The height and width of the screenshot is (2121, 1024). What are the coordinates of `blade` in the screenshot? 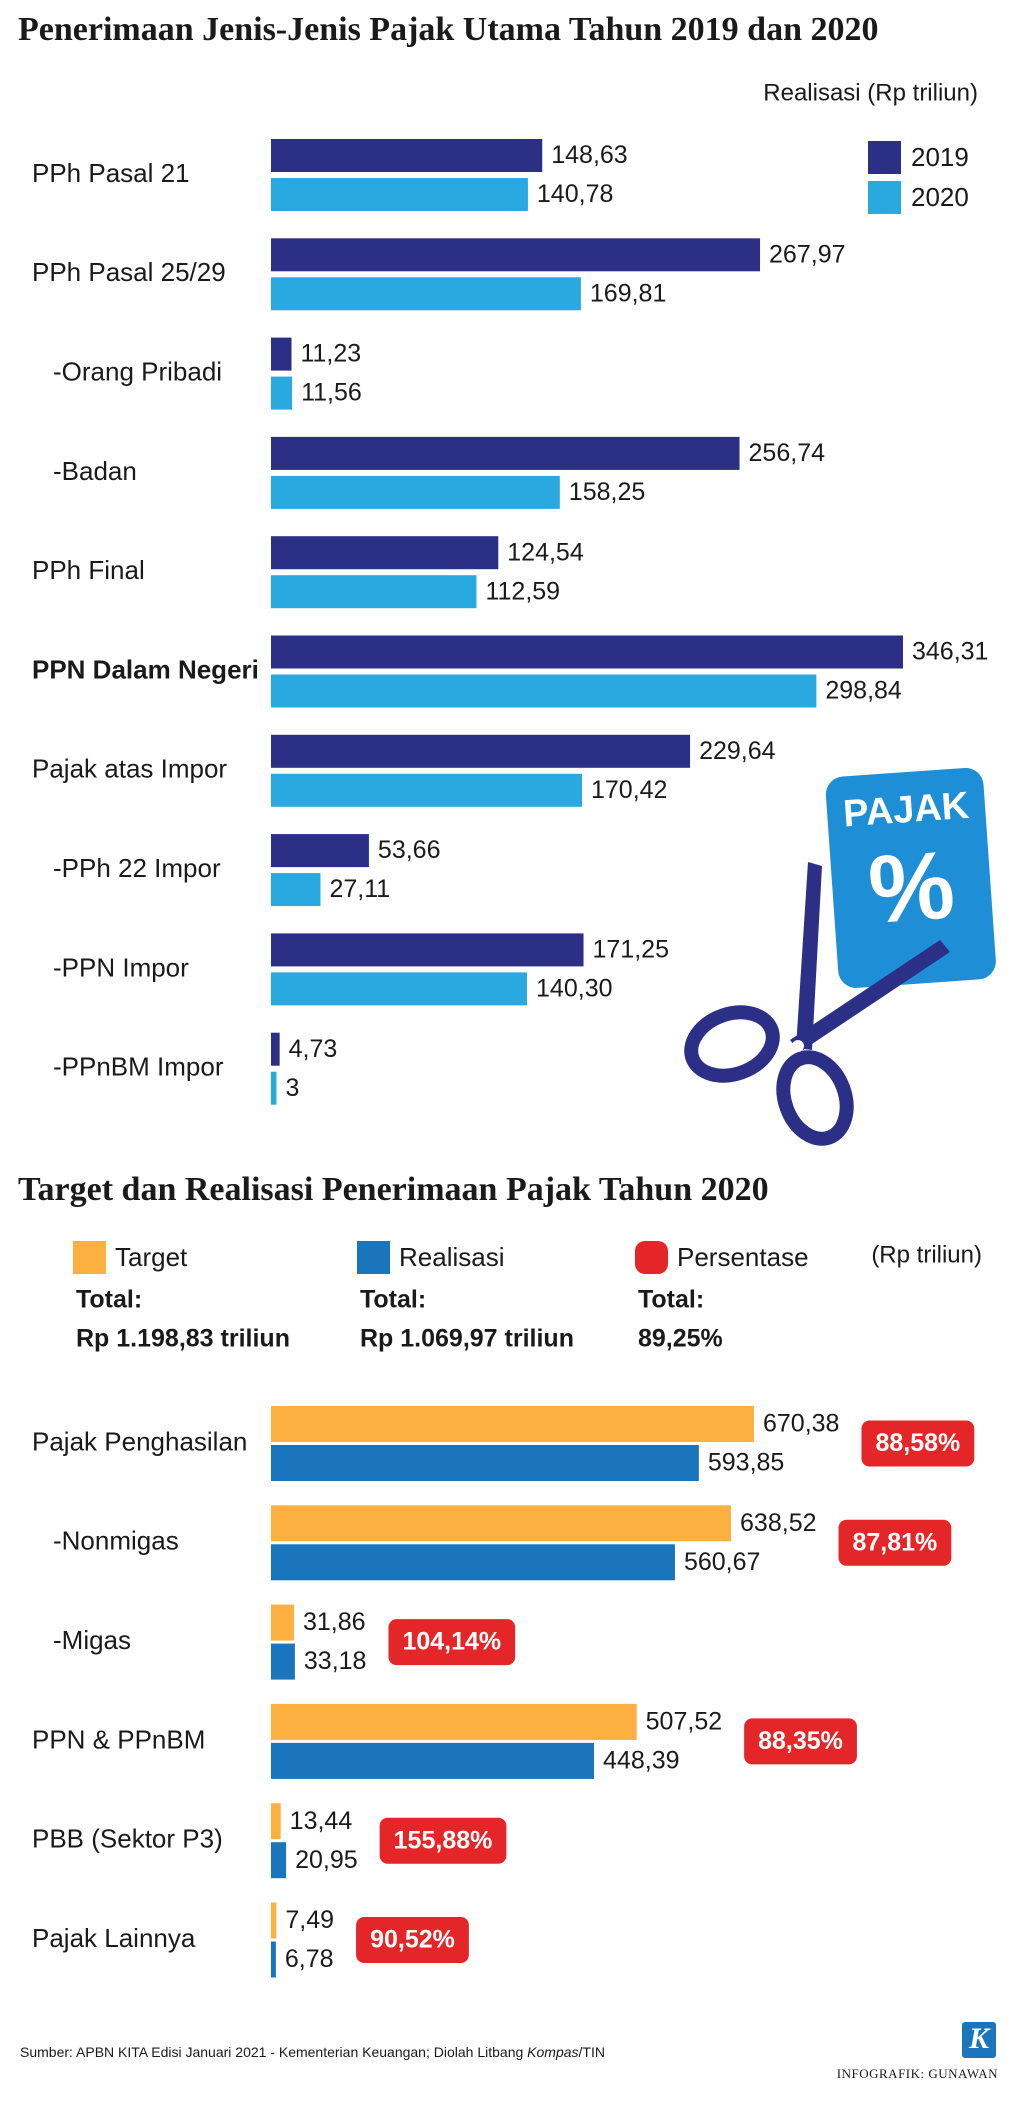 It's located at (809, 956).